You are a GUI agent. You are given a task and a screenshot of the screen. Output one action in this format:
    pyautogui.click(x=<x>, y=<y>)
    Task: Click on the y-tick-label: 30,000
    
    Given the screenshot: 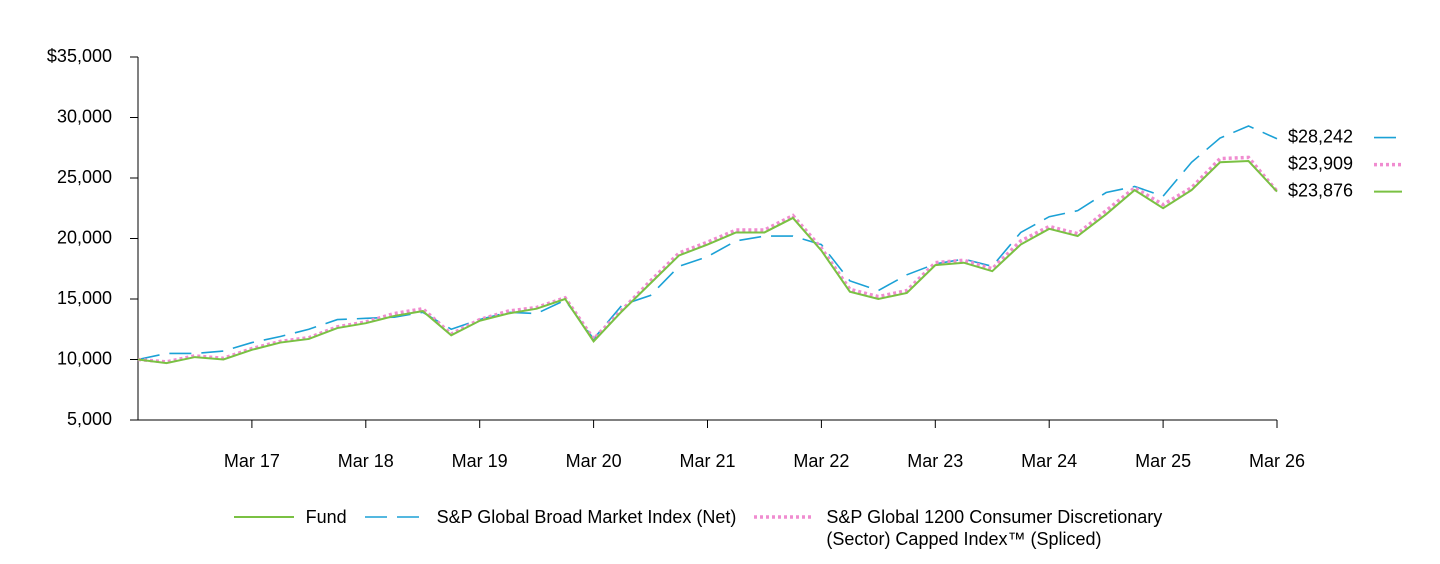 What is the action you would take?
    pyautogui.click(x=84, y=116)
    